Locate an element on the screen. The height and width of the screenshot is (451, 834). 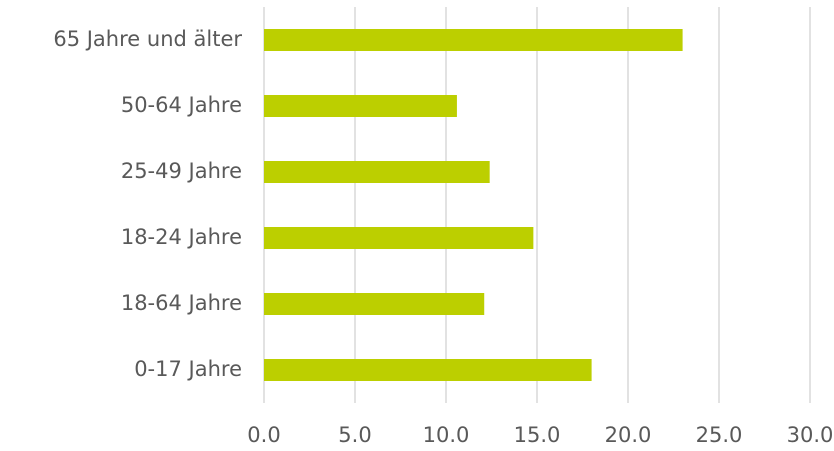
x-tick-label: 20.0 is located at coordinates (628, 435).